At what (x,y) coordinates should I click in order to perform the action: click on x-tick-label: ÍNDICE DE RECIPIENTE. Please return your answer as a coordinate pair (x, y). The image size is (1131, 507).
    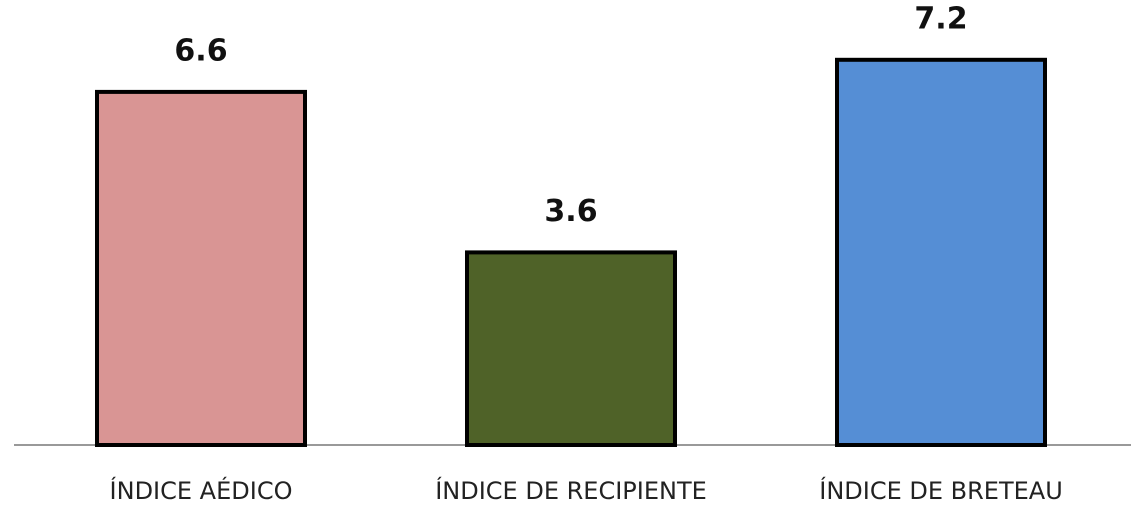
    Looking at the image, I should click on (571, 490).